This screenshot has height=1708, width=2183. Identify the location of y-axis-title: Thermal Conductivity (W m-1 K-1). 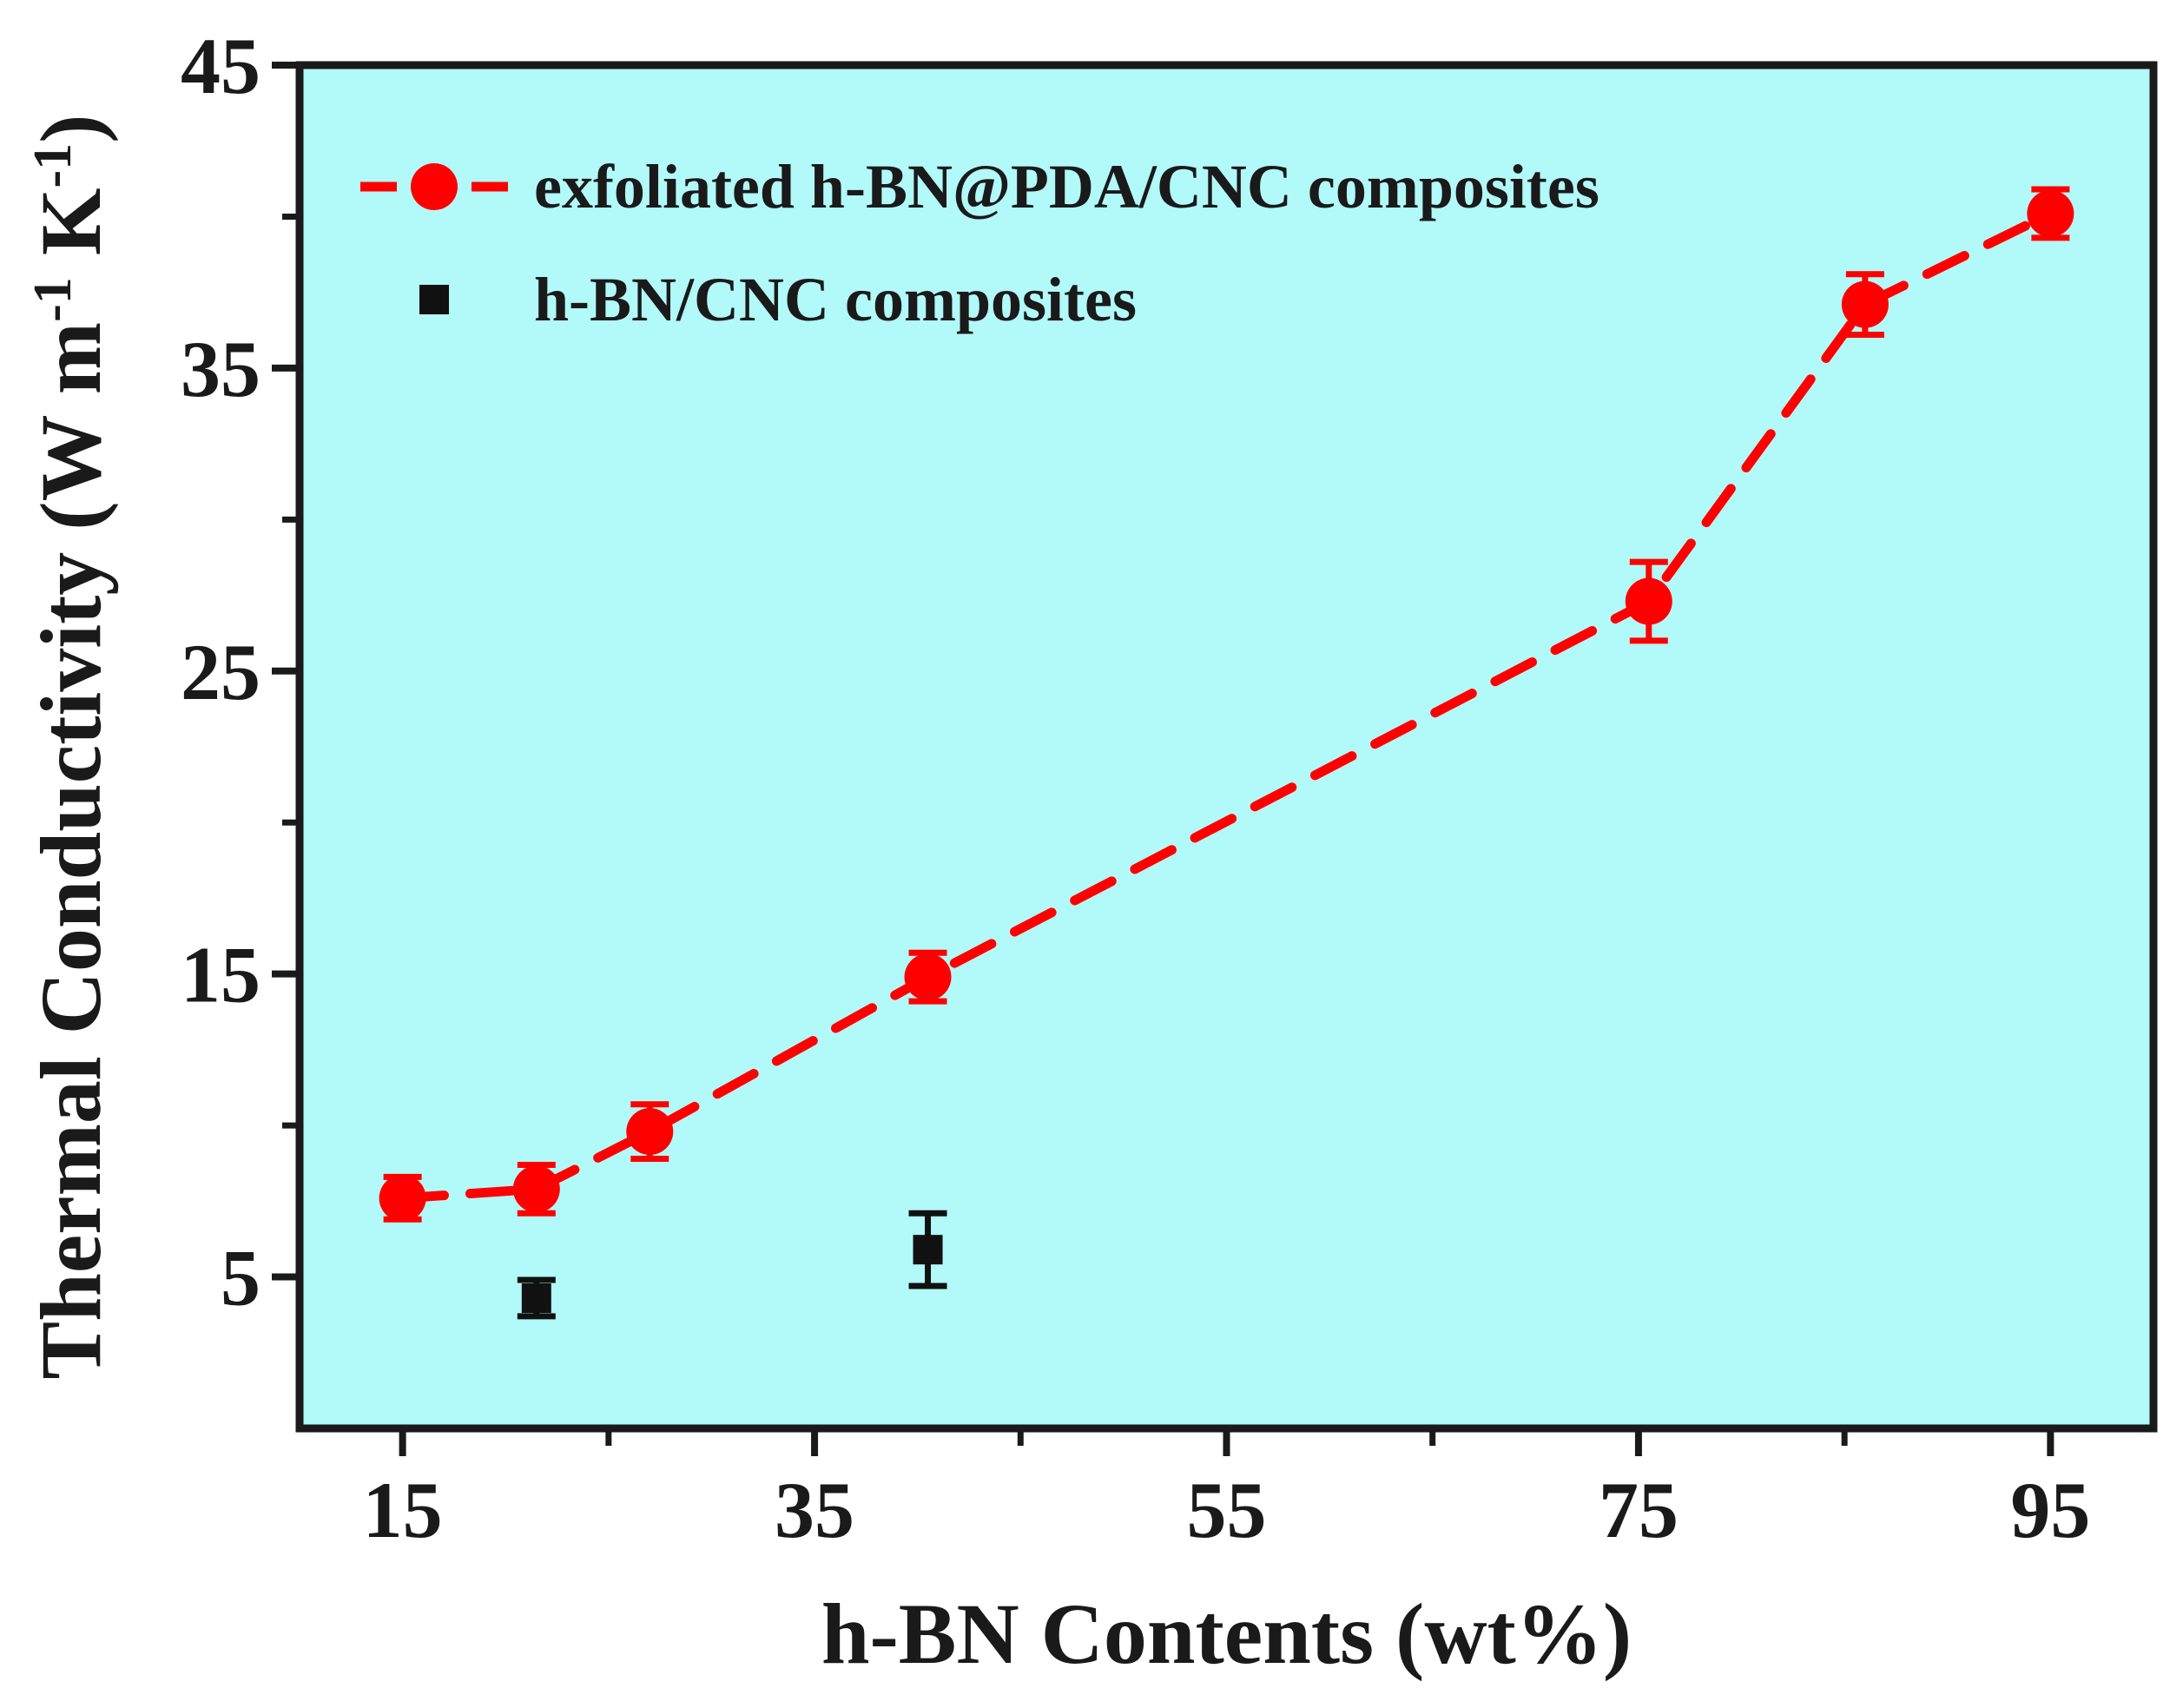
(71, 747).